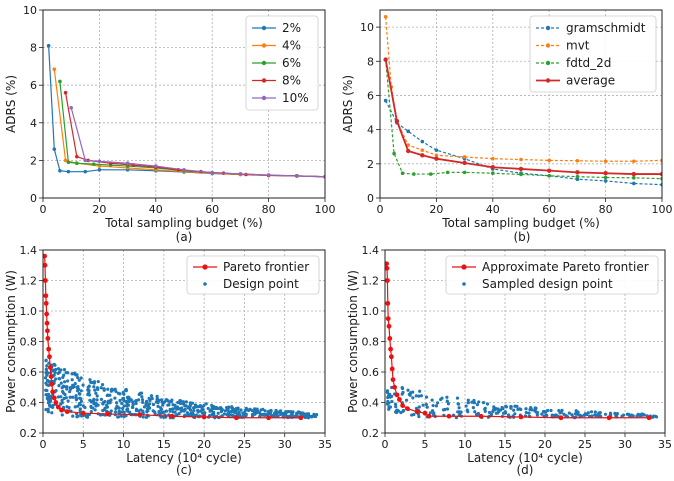 The height and width of the screenshot is (481, 674). What do you see at coordinates (185, 111) in the screenshot?
I see `data-layer` at bounding box center [185, 111].